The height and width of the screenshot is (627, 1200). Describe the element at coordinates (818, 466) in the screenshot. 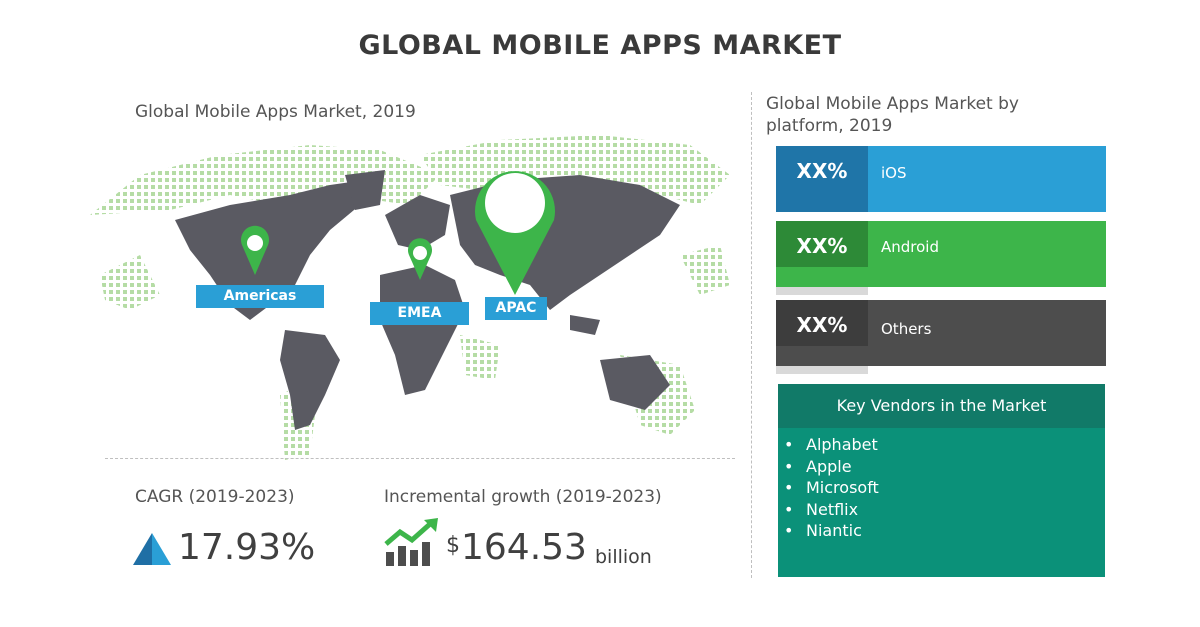

I see `list-item: • Apple` at that location.